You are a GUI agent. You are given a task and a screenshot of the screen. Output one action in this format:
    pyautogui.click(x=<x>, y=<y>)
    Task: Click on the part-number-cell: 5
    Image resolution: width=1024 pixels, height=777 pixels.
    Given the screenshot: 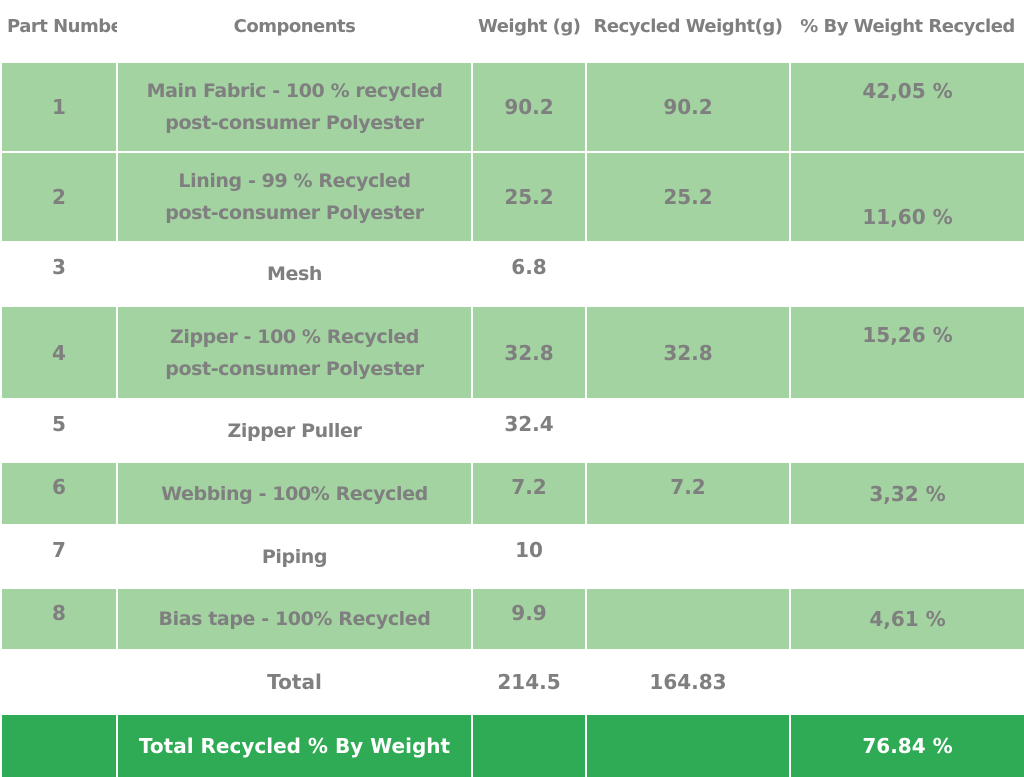 What is the action you would take?
    pyautogui.click(x=59, y=430)
    